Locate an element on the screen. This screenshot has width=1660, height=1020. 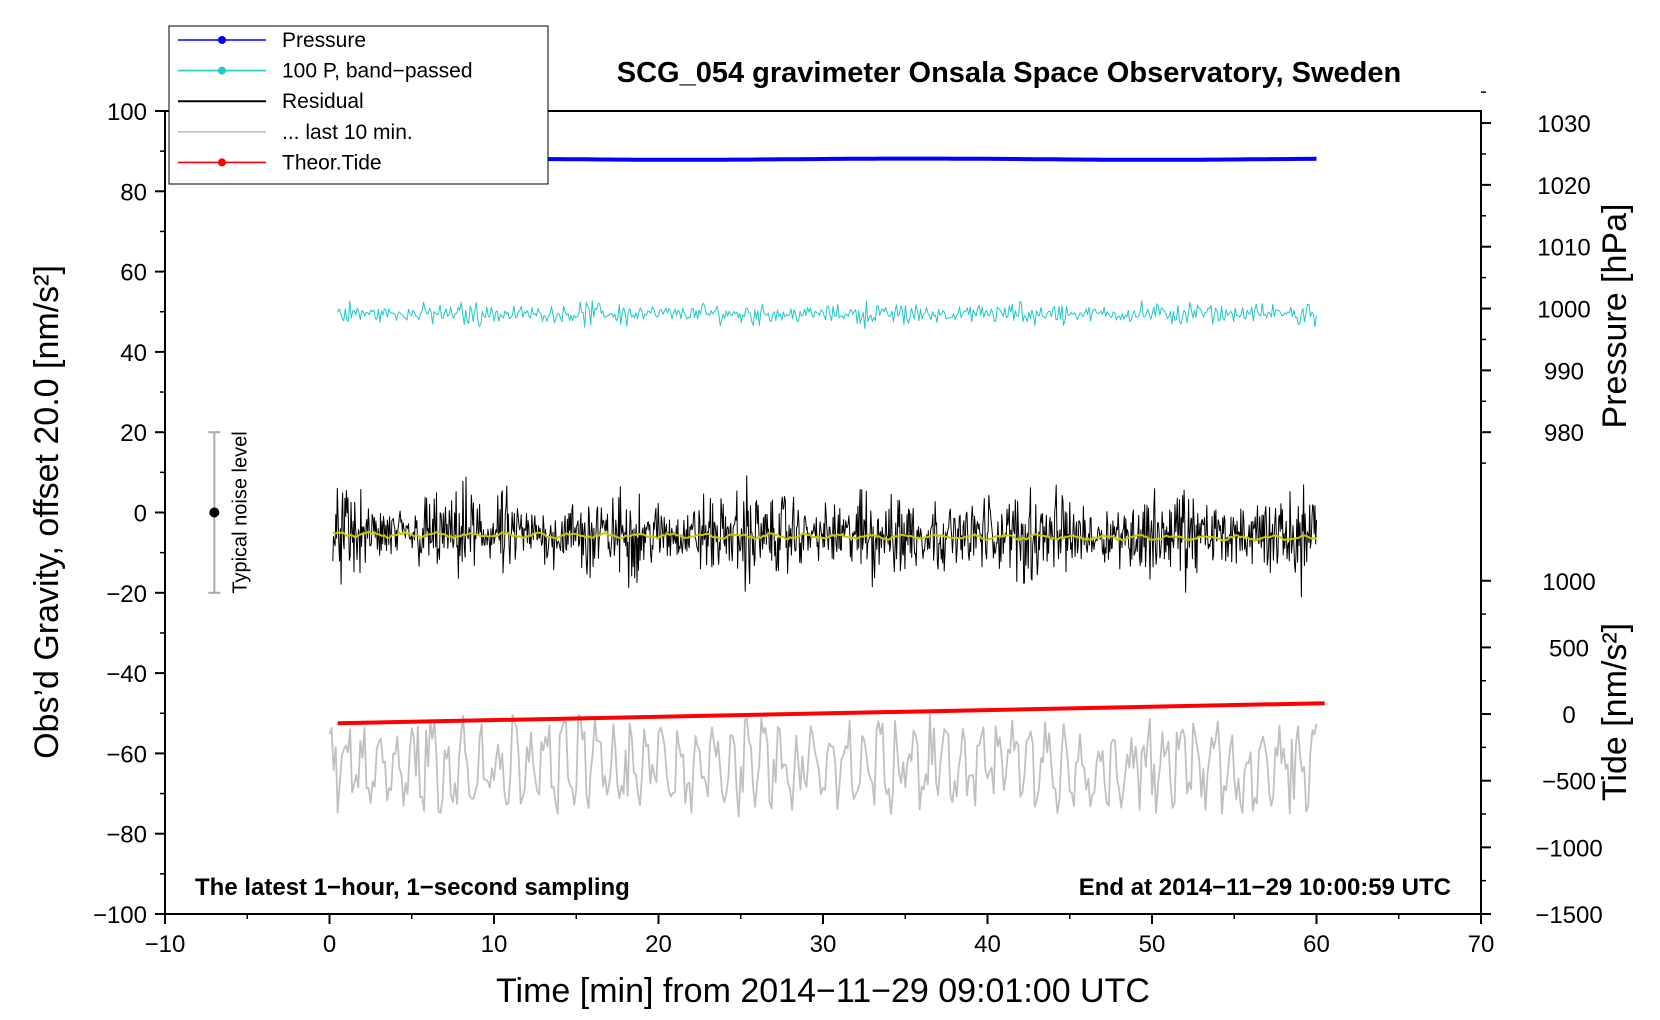
legend-label: Theor.Tide is located at coordinates (332, 162).